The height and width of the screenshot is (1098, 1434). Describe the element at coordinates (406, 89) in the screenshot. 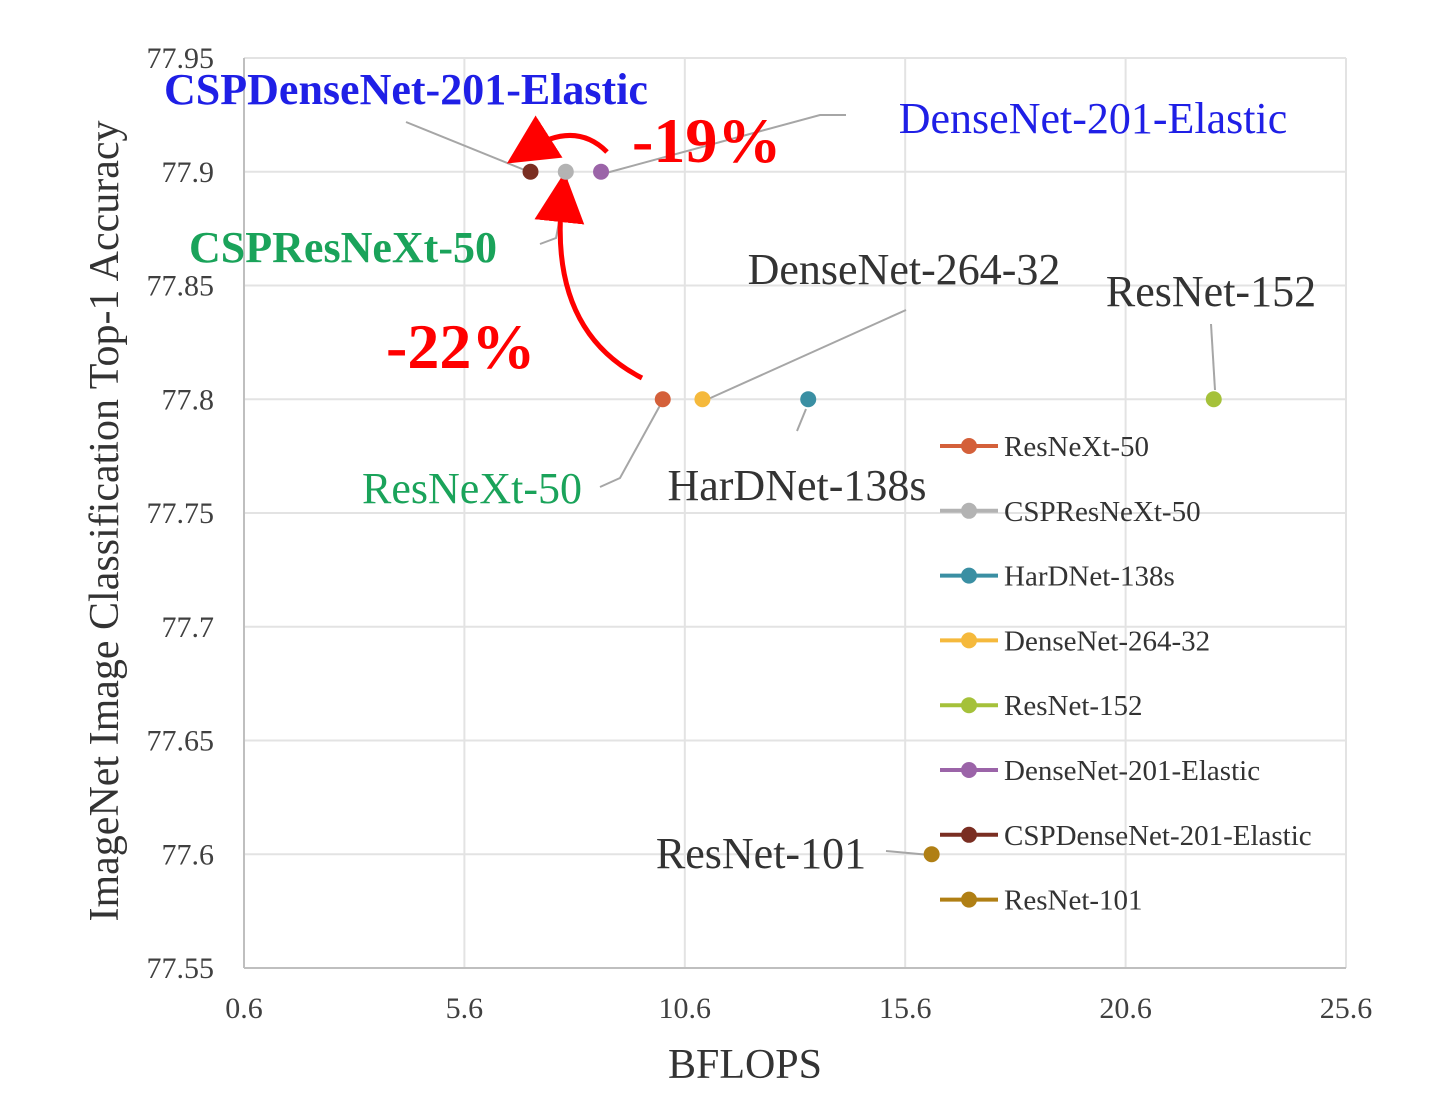

I see `point-label: CSPDenseNet-201-Elastic` at that location.